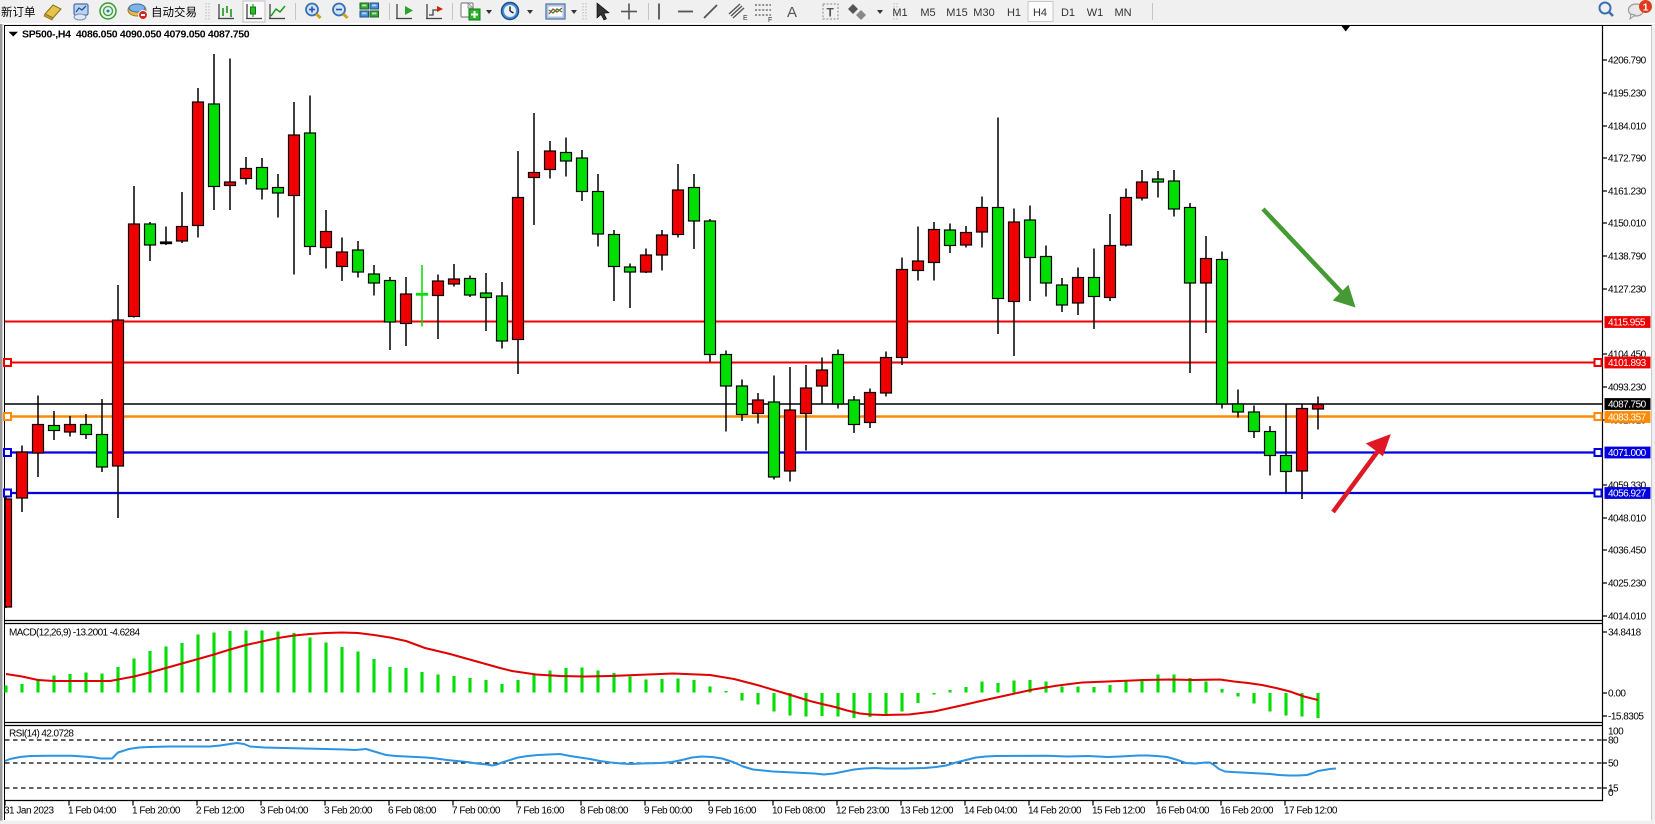 Image resolution: width=1655 pixels, height=824 pixels. Describe the element at coordinates (956, 13) in the screenshot. I see `svg-text: M15` at that location.